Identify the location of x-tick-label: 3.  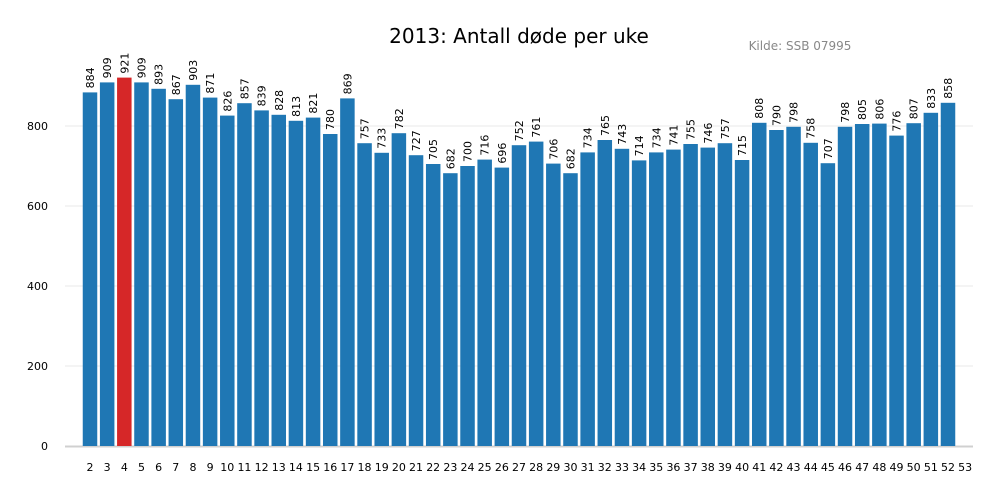
(107, 467).